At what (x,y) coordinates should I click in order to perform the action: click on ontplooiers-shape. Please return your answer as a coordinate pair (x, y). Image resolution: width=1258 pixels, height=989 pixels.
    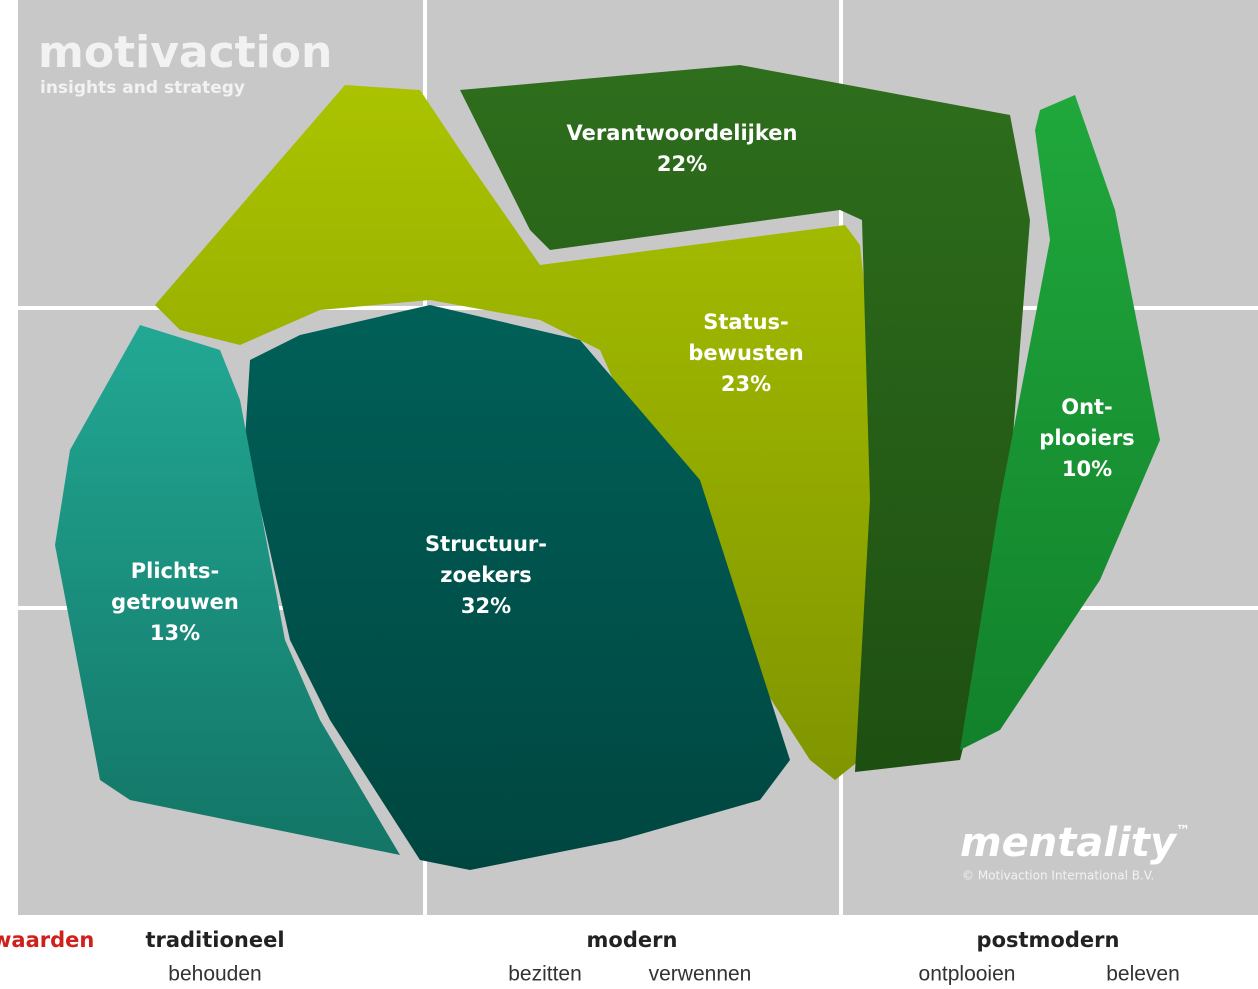
    Looking at the image, I should click on (1060, 422).